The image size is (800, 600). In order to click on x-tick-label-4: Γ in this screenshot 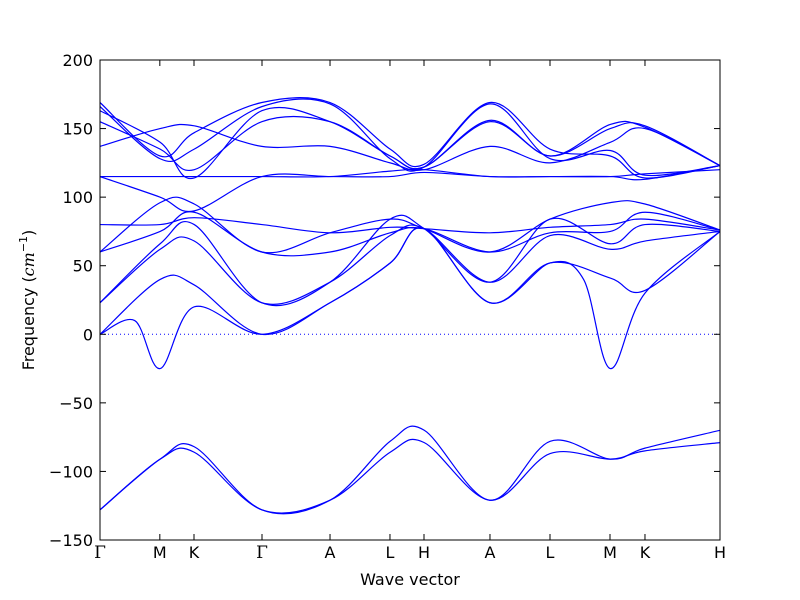, I will do `click(262, 553)`.